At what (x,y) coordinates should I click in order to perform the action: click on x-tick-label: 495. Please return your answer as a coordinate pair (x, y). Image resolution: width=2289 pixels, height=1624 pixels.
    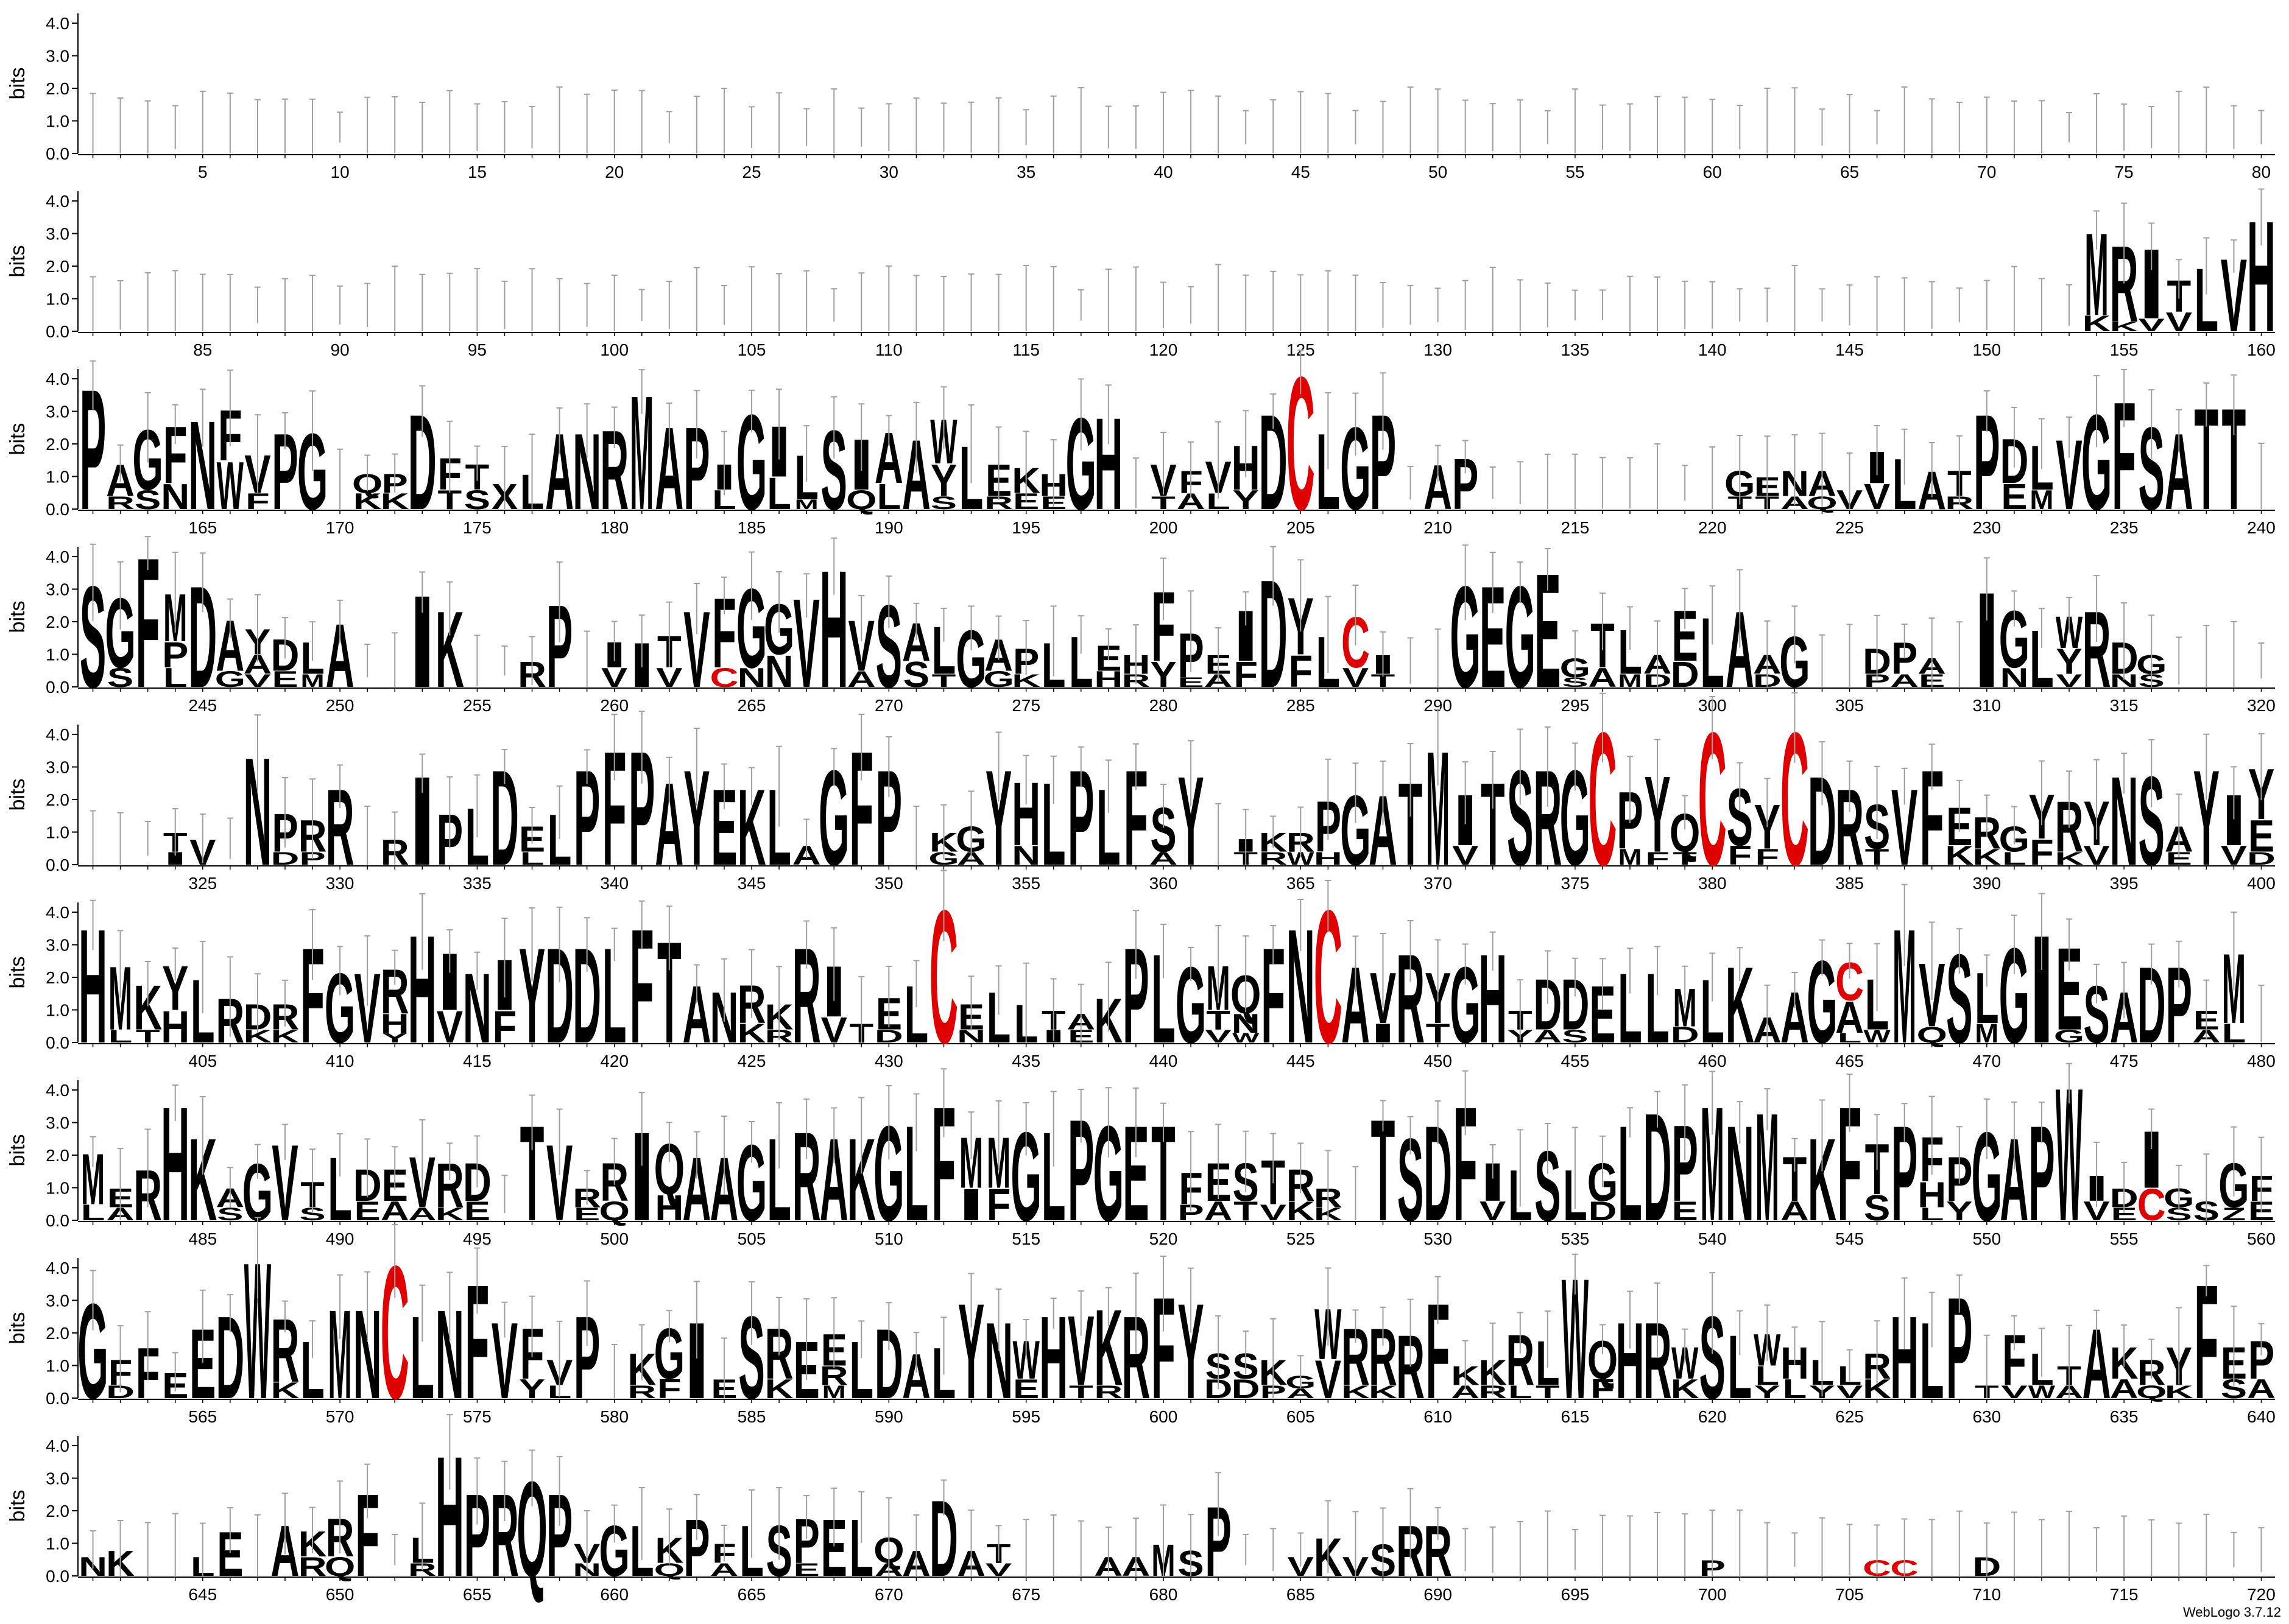
    Looking at the image, I should click on (478, 1238).